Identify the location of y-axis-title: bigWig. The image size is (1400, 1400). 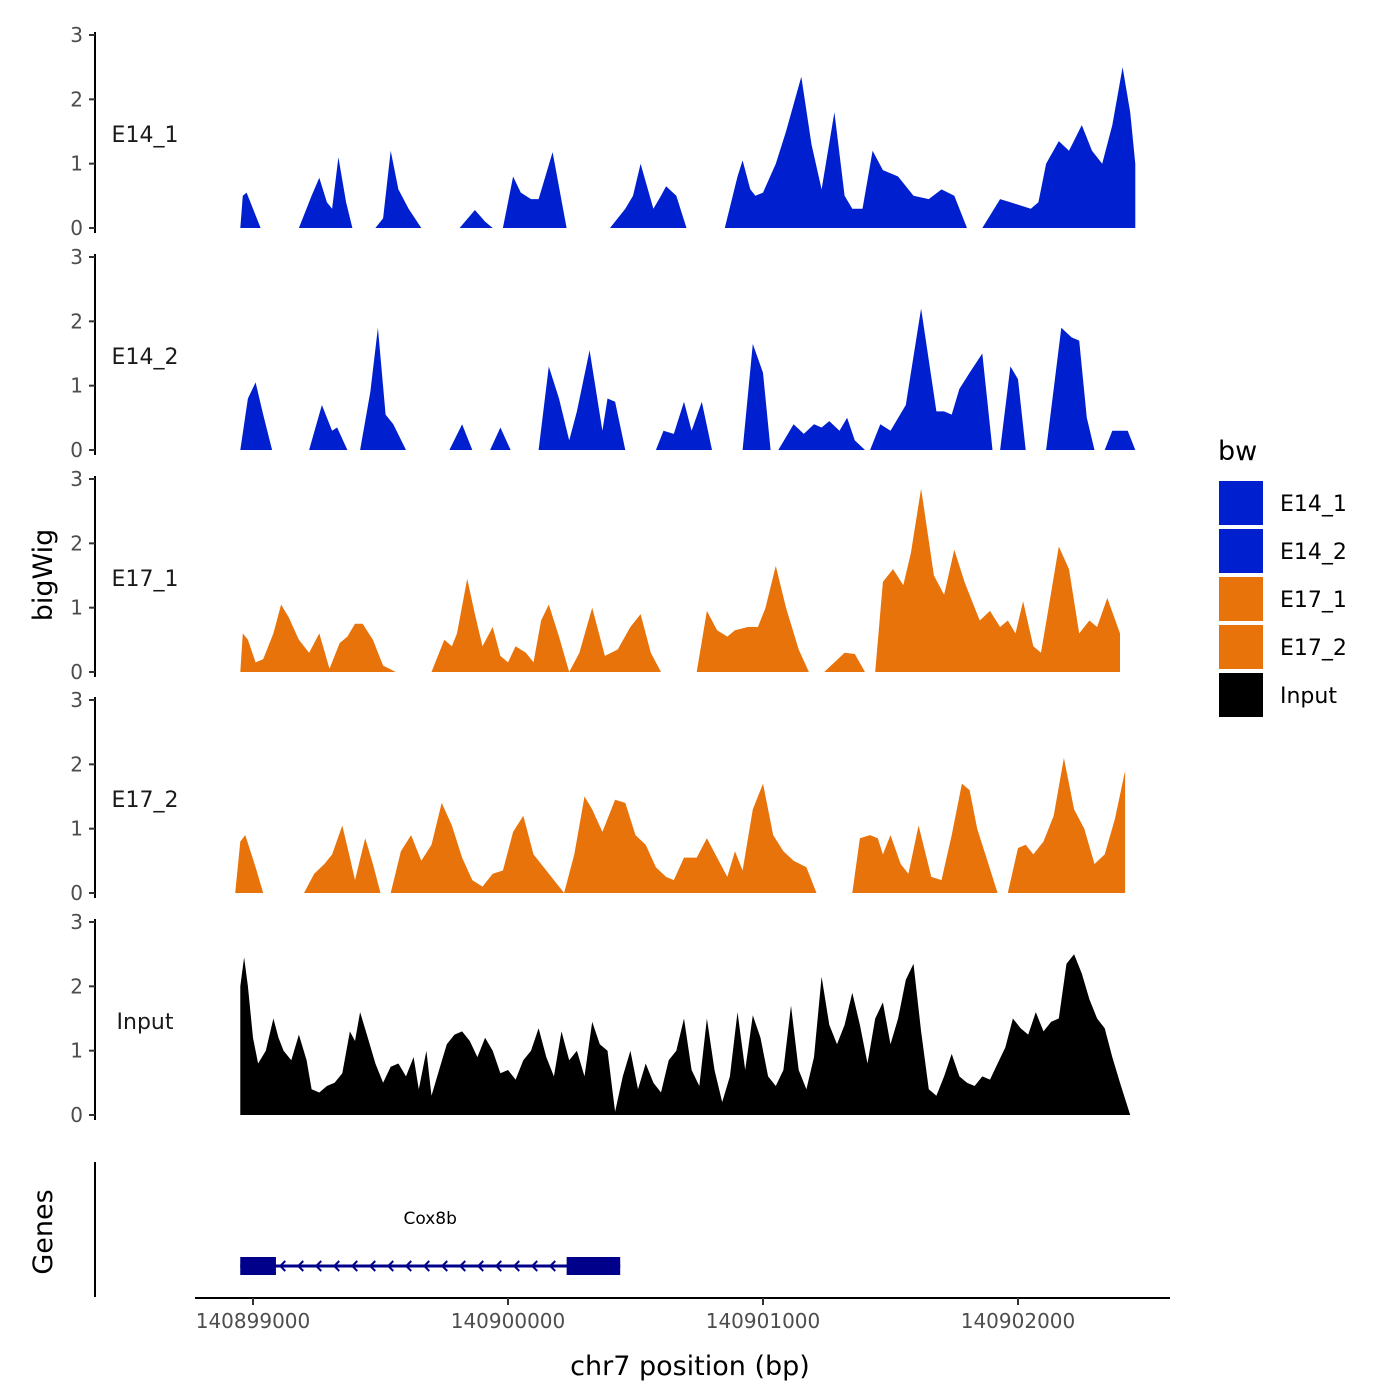
(43, 575).